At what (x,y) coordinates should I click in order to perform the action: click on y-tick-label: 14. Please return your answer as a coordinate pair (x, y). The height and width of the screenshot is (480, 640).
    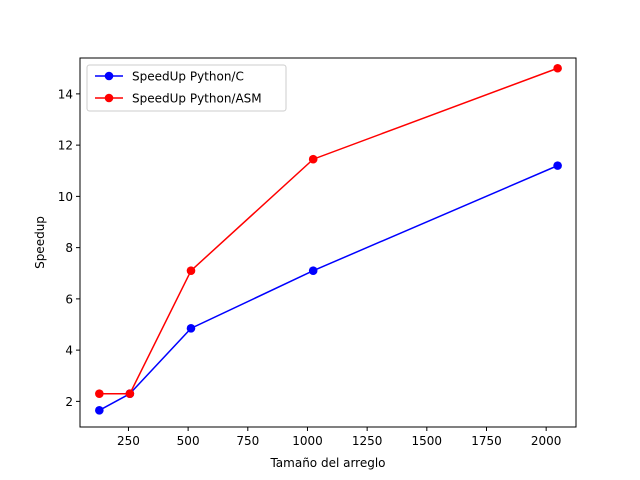
    Looking at the image, I should click on (65, 94).